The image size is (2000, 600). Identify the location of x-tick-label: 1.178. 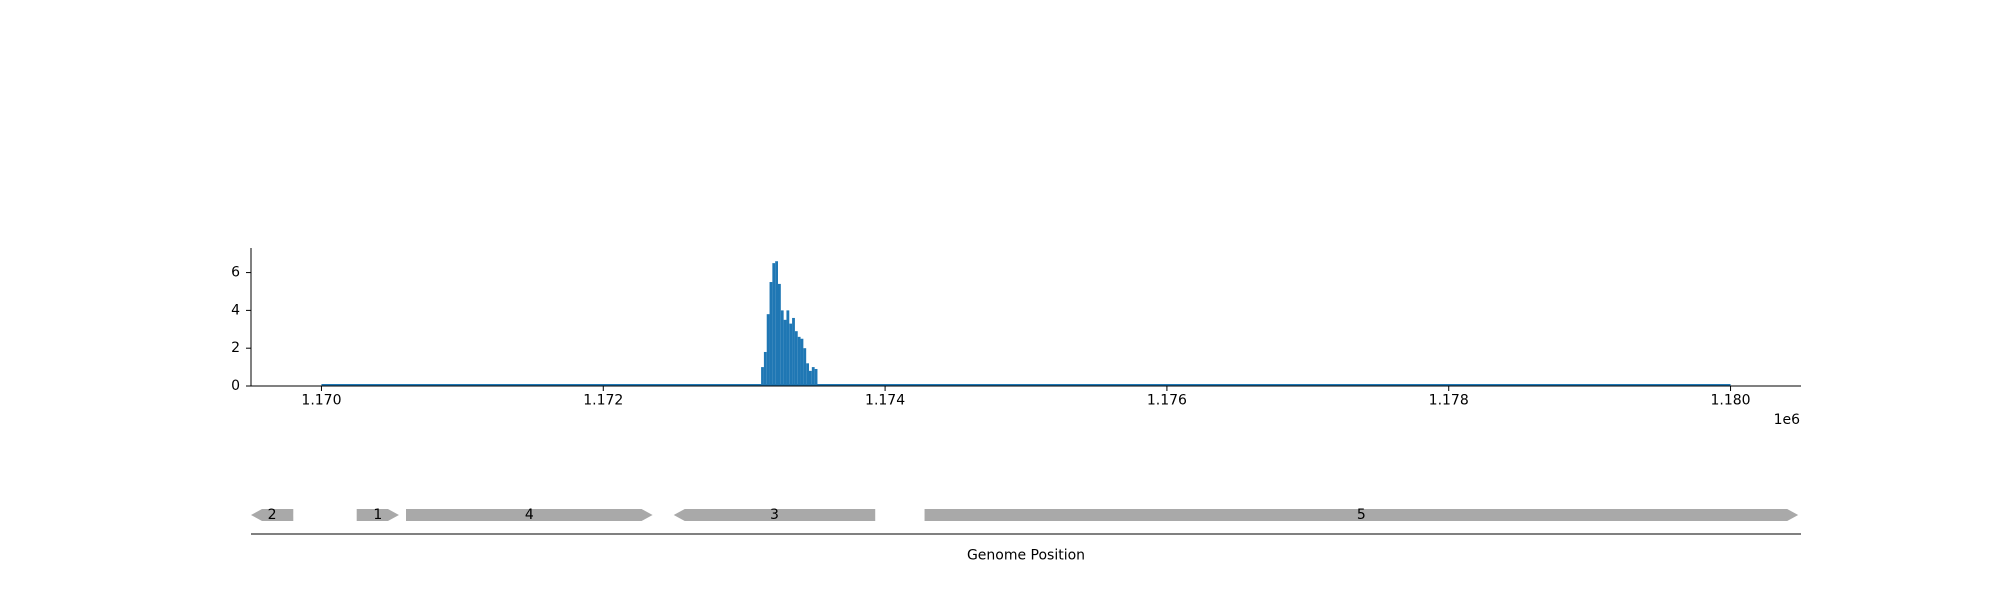
(1449, 401).